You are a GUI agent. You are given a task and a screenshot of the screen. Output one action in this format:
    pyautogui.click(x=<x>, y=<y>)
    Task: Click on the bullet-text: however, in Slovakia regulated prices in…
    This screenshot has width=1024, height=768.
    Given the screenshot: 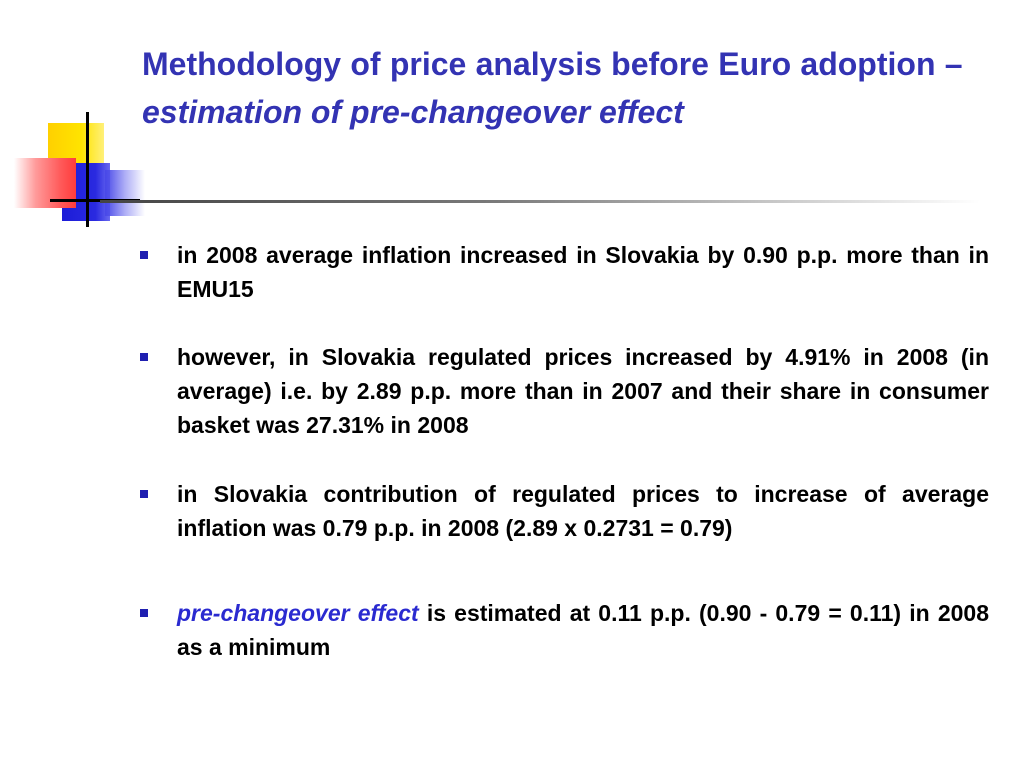 What is the action you would take?
    pyautogui.click(x=583, y=391)
    